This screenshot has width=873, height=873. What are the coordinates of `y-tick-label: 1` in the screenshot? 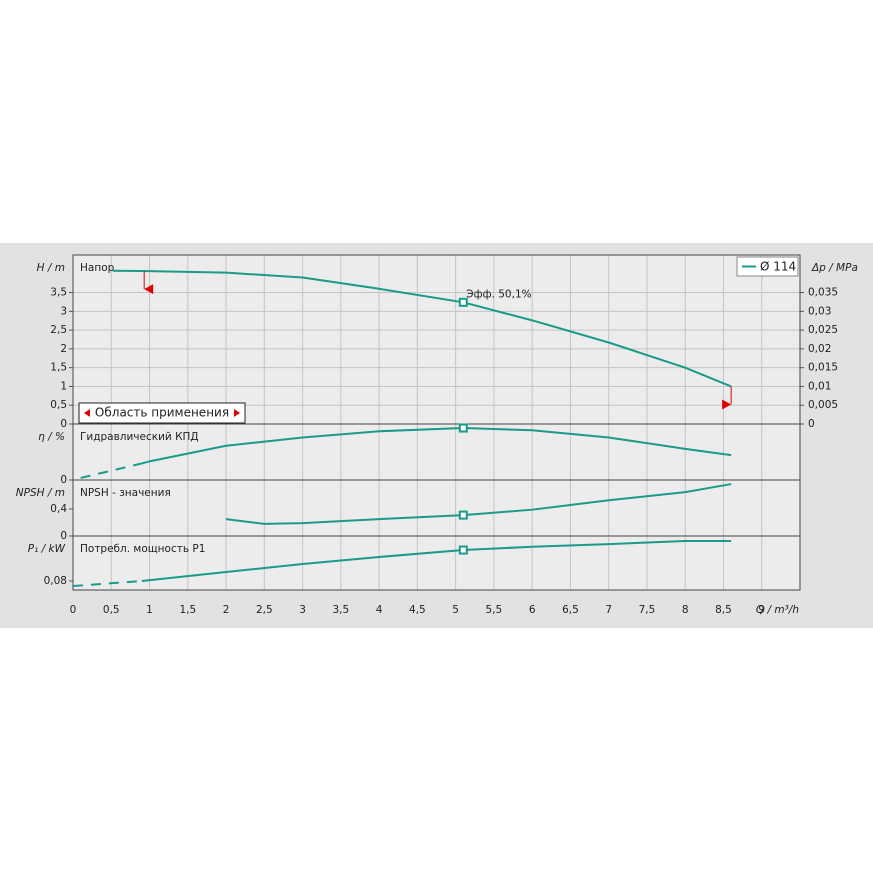 It's located at (63, 386).